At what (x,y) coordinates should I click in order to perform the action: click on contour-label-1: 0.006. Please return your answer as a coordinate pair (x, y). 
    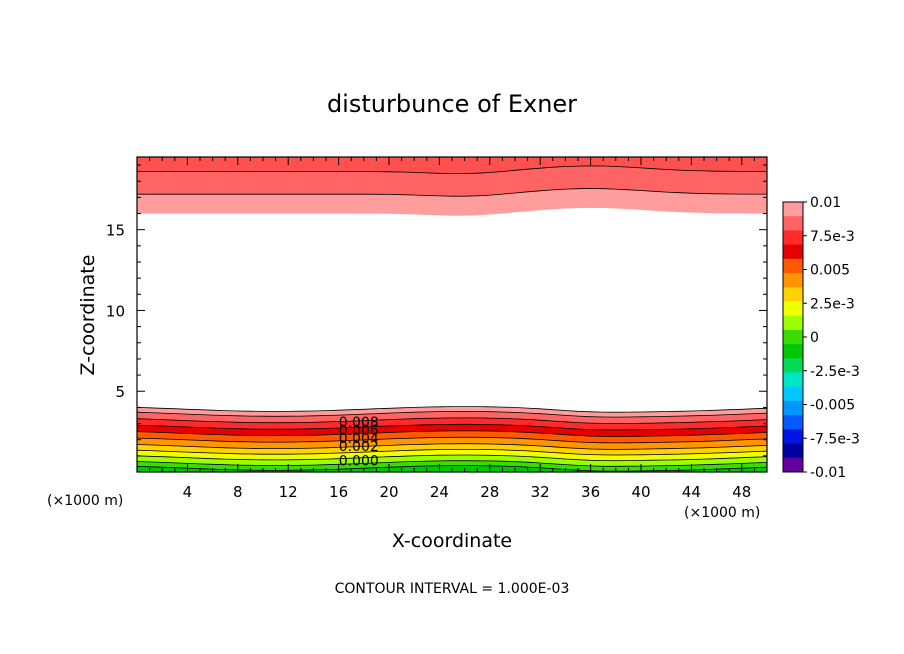
    Looking at the image, I should click on (359, 431).